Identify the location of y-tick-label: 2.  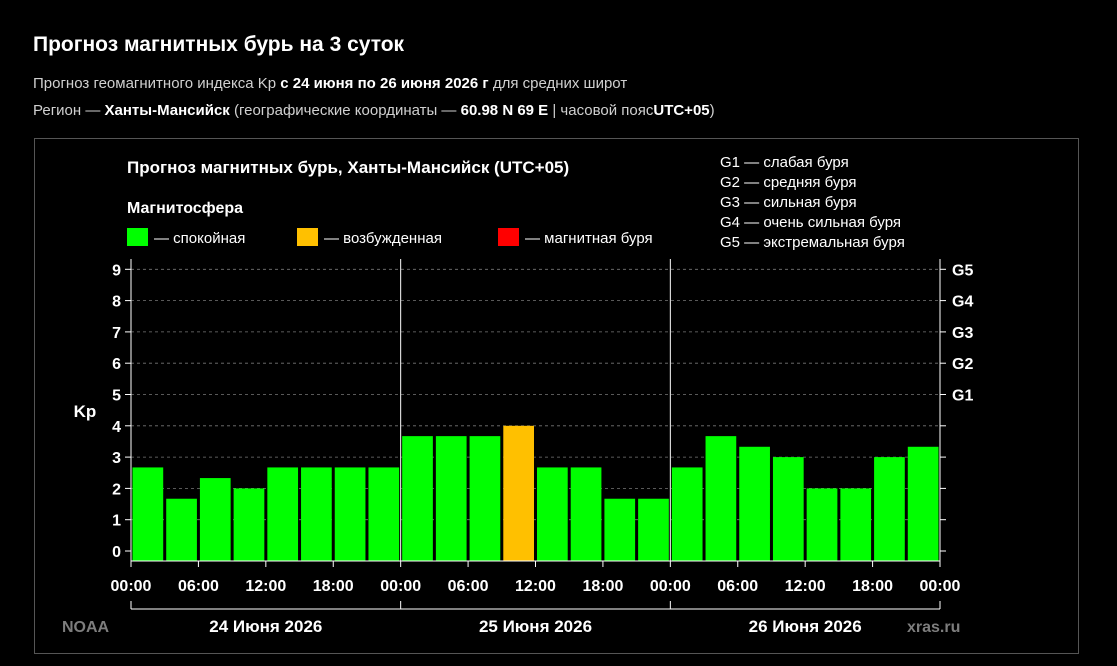
(116, 489).